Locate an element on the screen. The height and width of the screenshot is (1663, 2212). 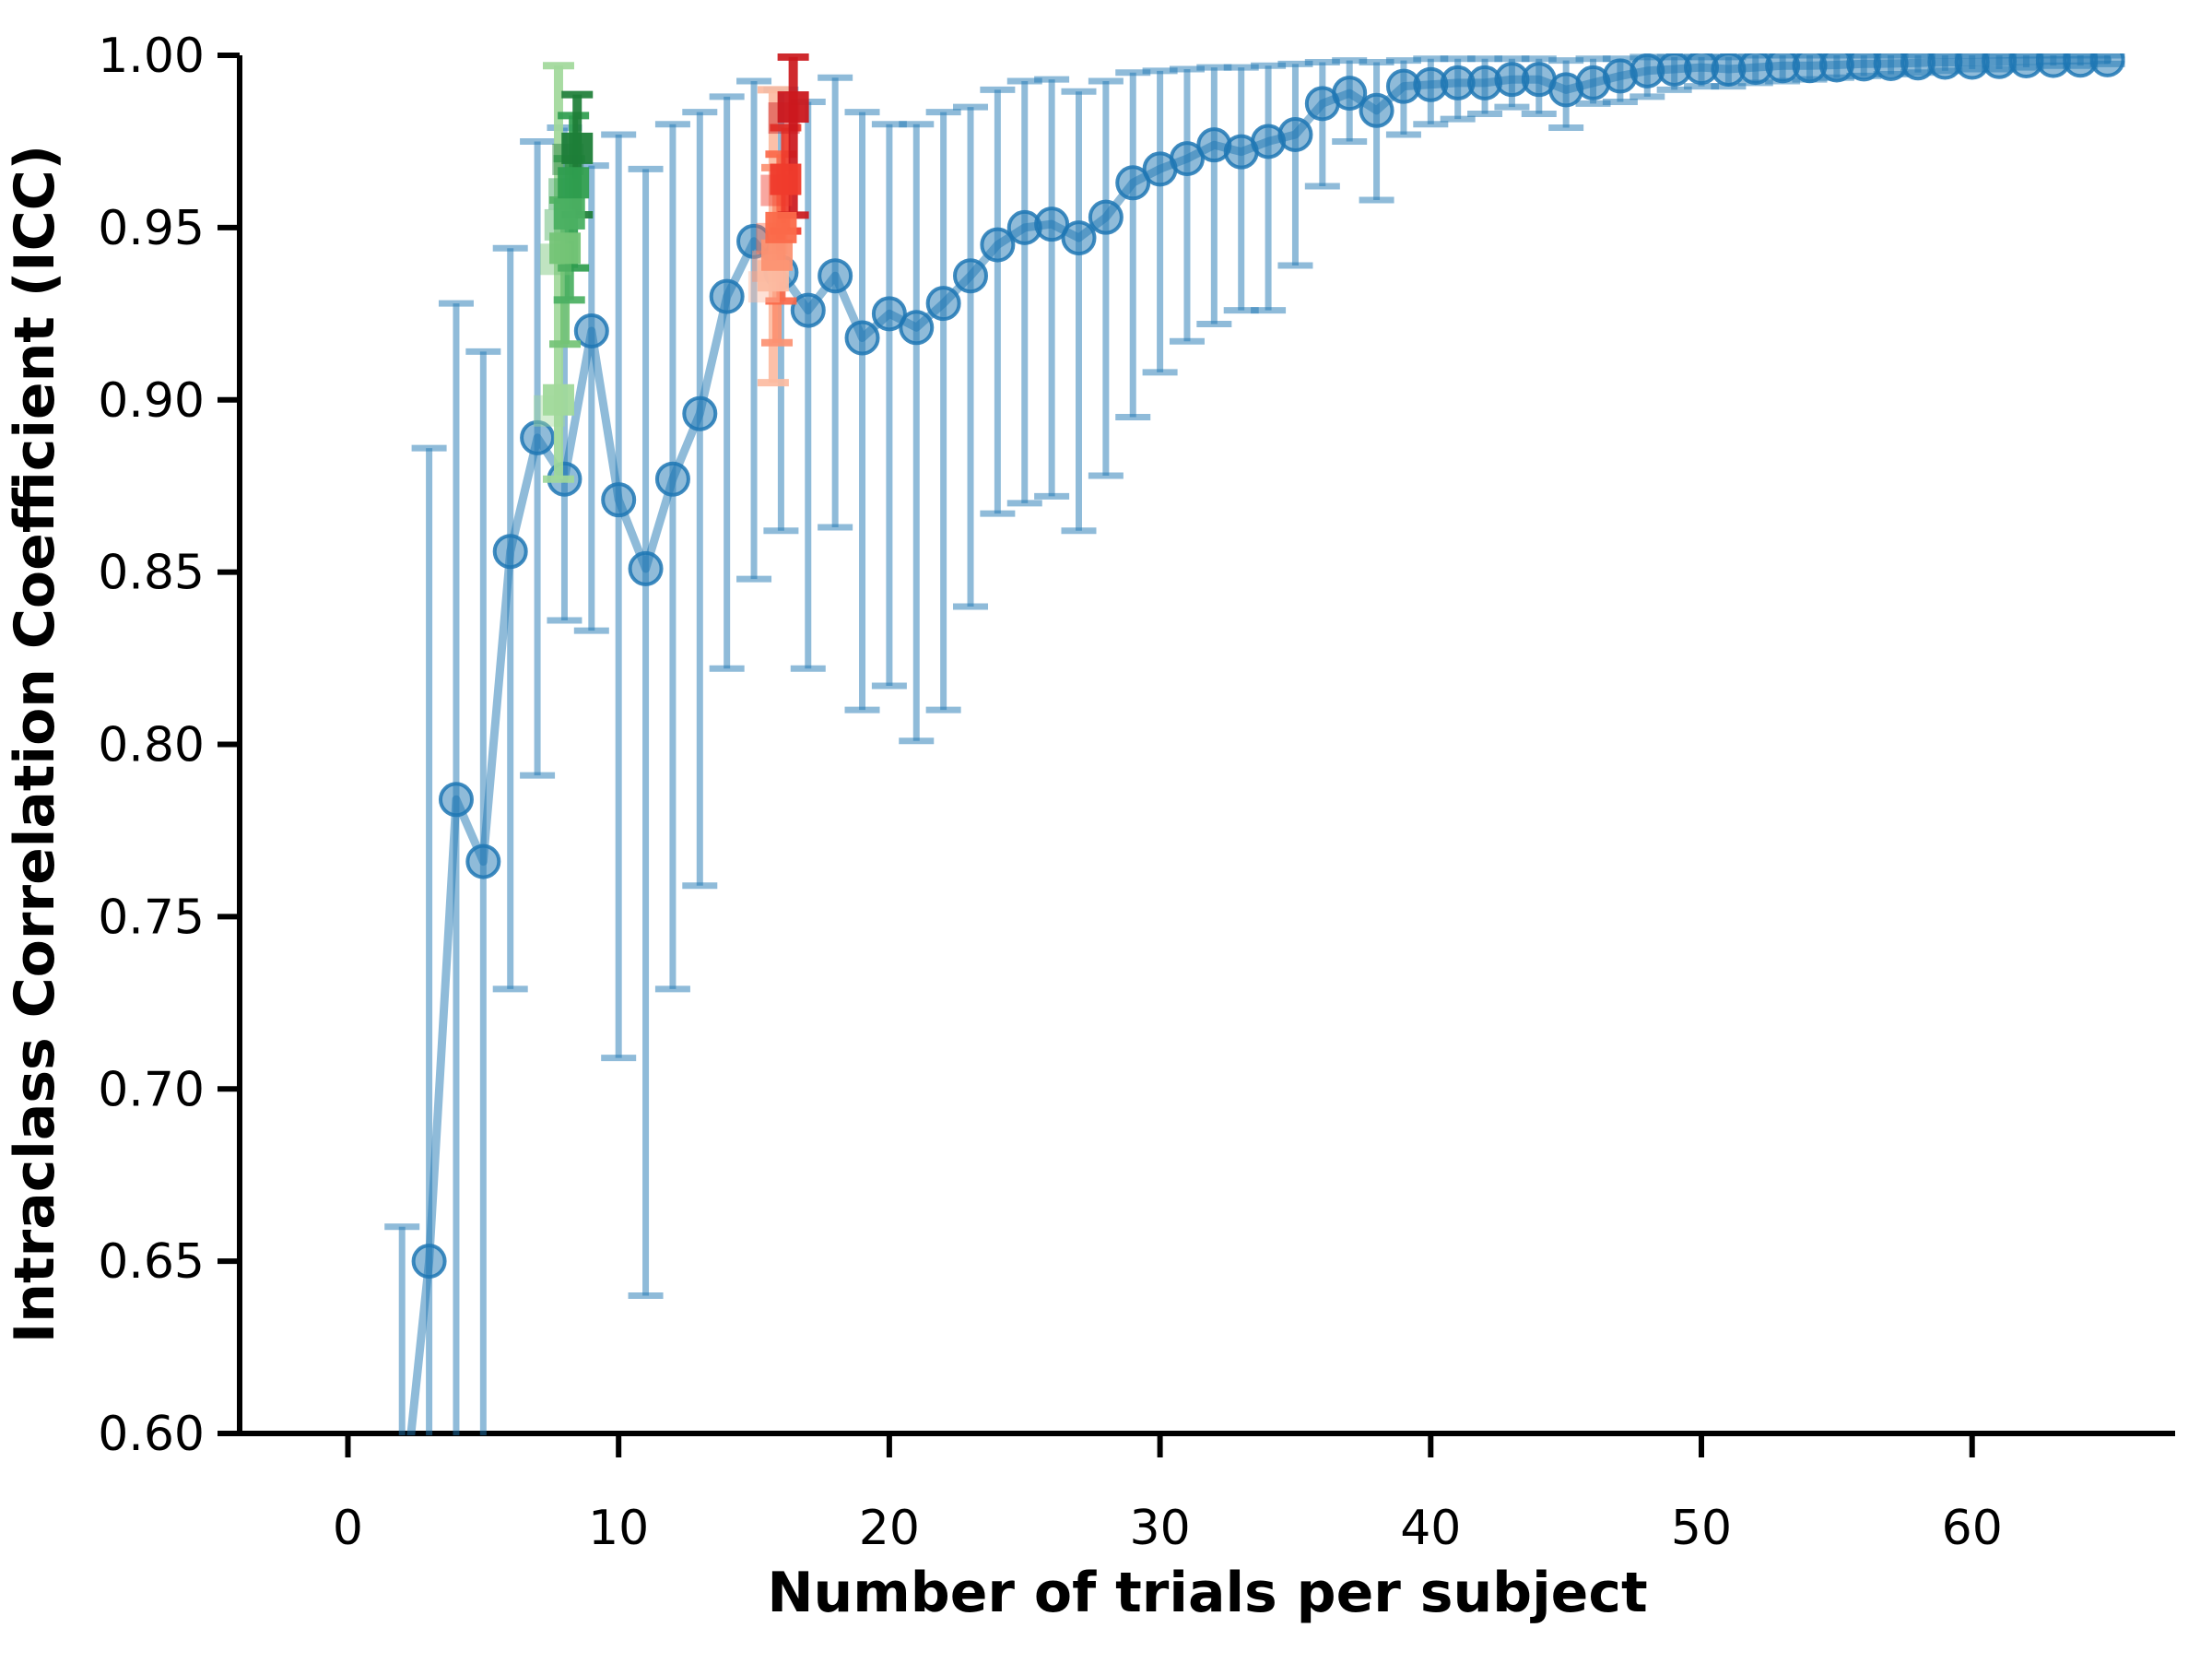
y-tick-label: 0.80 is located at coordinates (151, 745).